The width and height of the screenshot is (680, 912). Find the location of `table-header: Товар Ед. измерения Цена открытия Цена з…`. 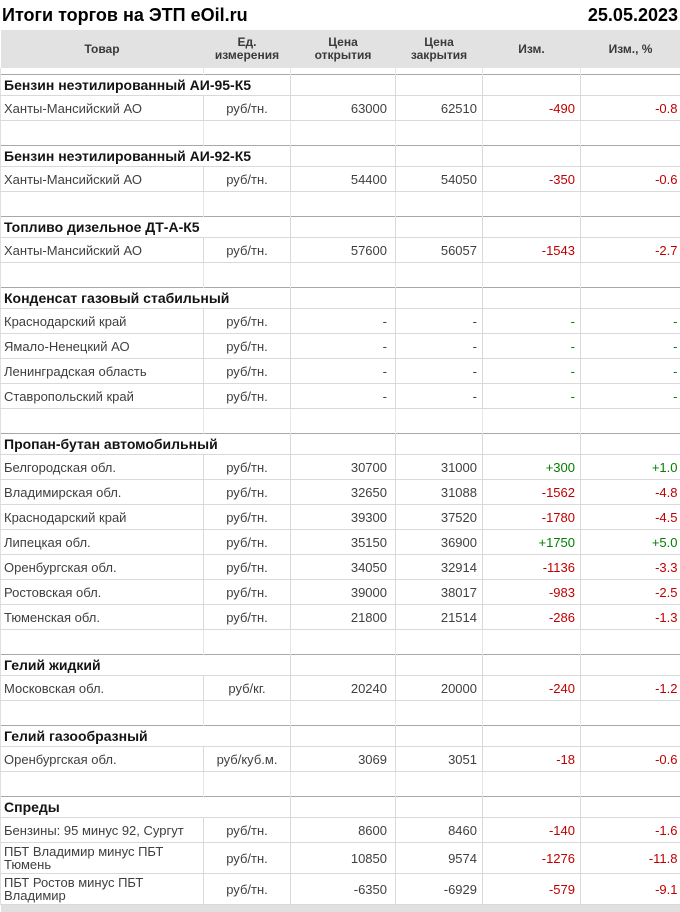

table-header: Товар Ед. измерения Цена открытия Цена з… is located at coordinates (340, 49).